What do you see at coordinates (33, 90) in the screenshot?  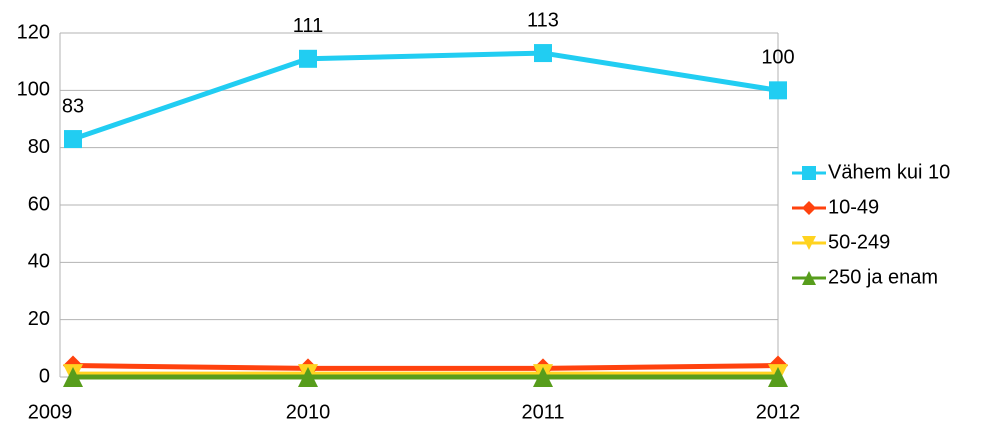 I see `y-tick-label: 100` at bounding box center [33, 90].